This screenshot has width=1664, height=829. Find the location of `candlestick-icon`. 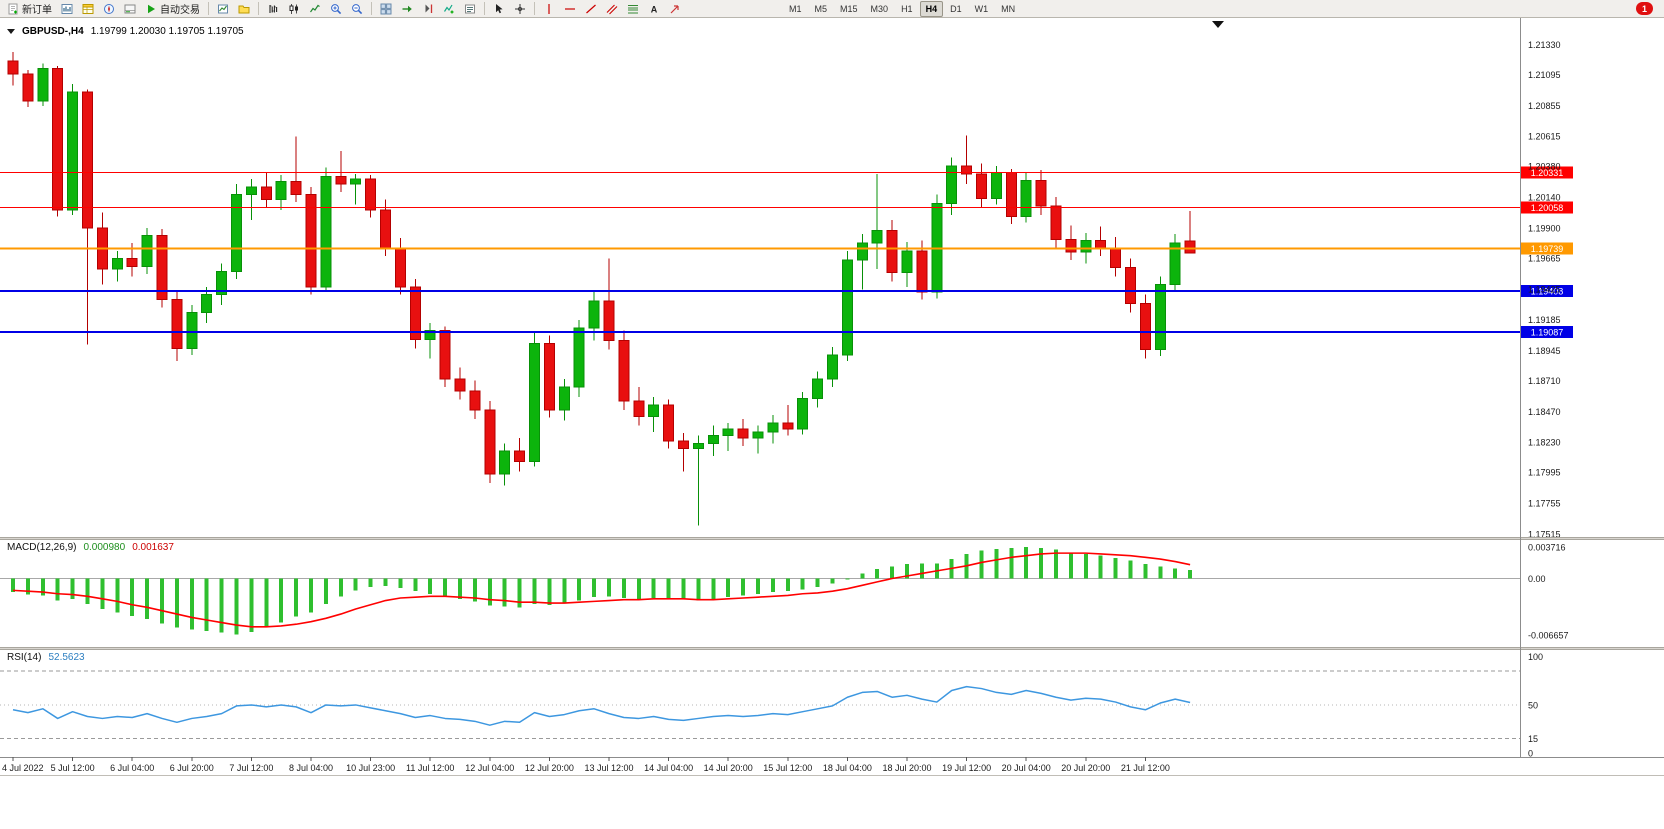

candlestick-icon is located at coordinates (293, 8).